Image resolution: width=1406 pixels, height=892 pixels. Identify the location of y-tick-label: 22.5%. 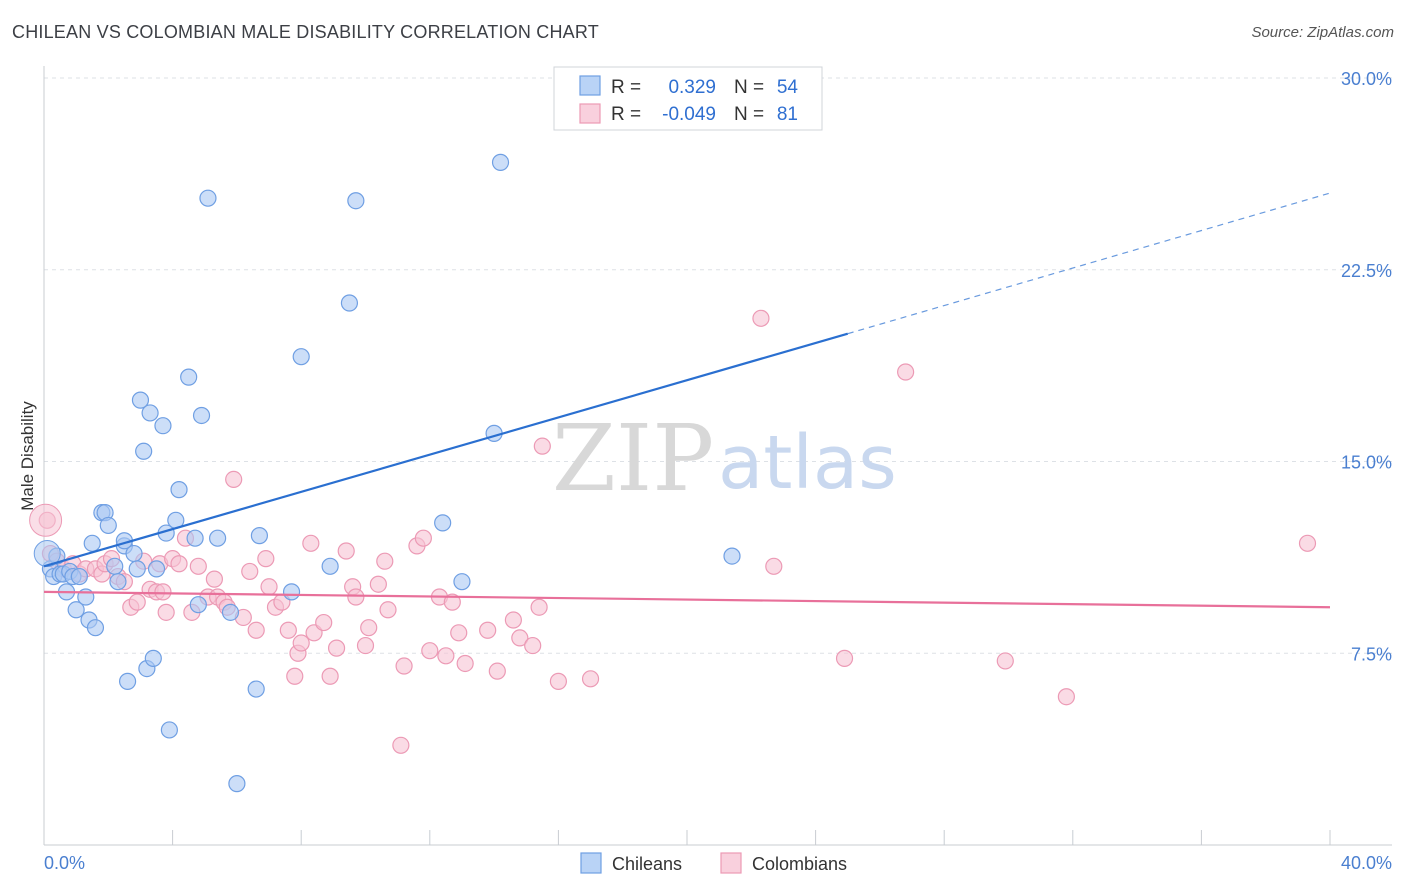
(1366, 271).